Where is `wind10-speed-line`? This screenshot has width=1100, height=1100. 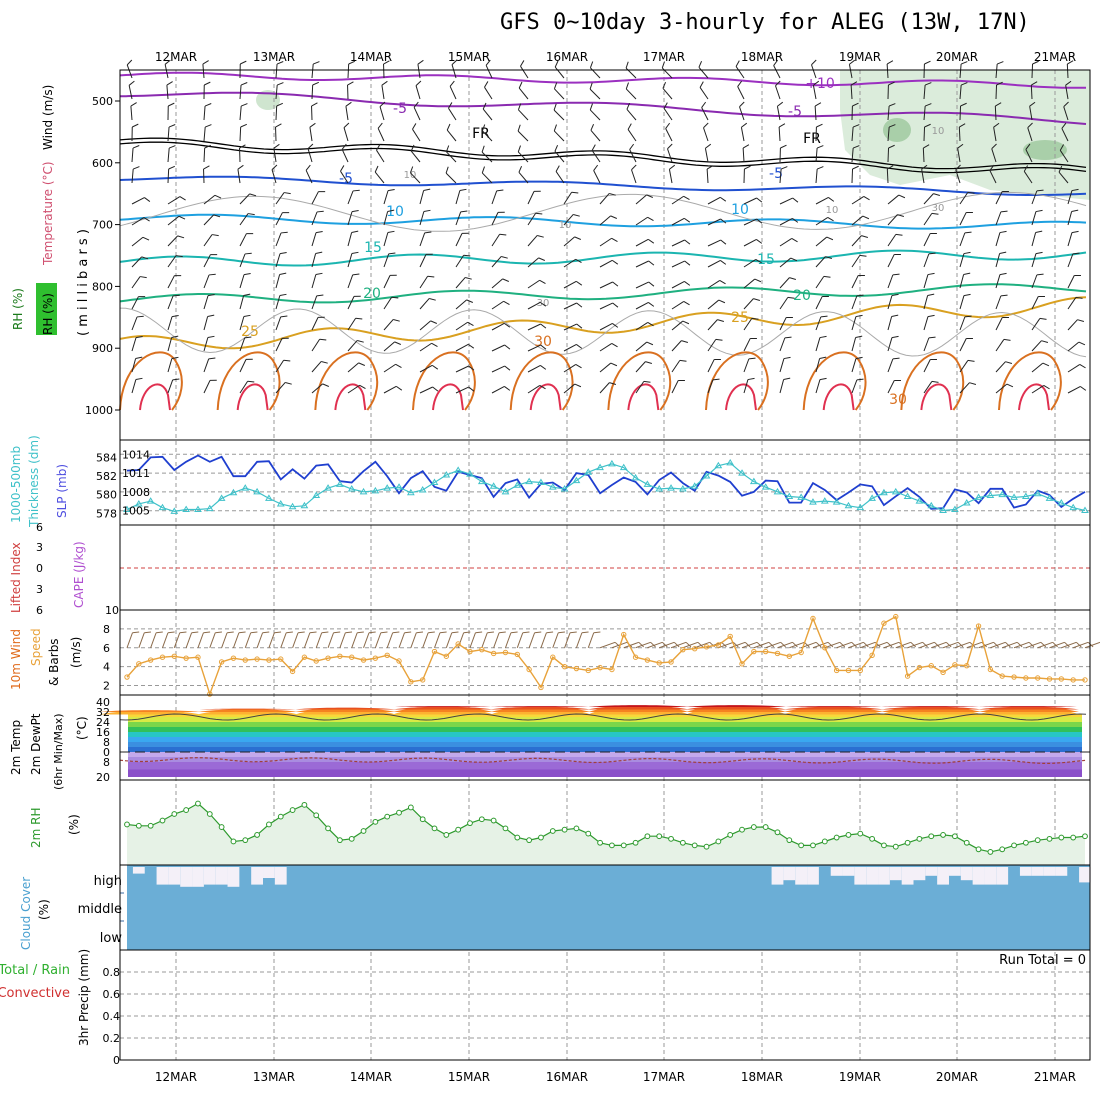 wind10-speed-line is located at coordinates (605, 656).